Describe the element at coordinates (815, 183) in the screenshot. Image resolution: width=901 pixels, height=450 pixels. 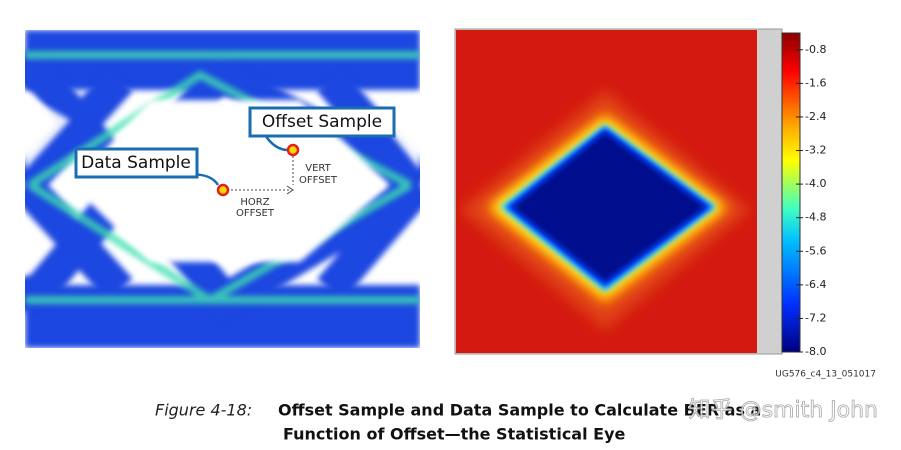
I see `colorbar-tick-label: -4.0` at that location.